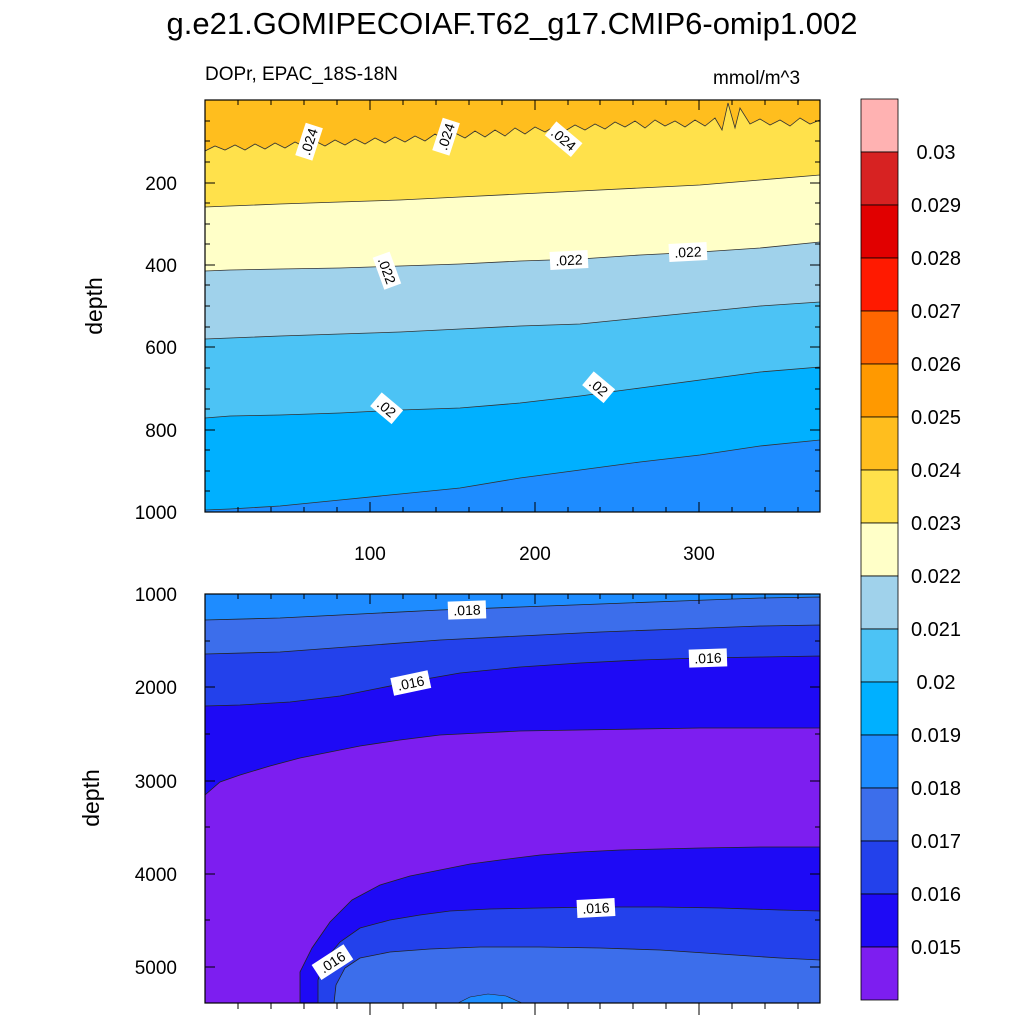 This screenshot has width=1024, height=1024. What do you see at coordinates (156, 875) in the screenshot?
I see `lower-y-tick-label: 4000` at bounding box center [156, 875].